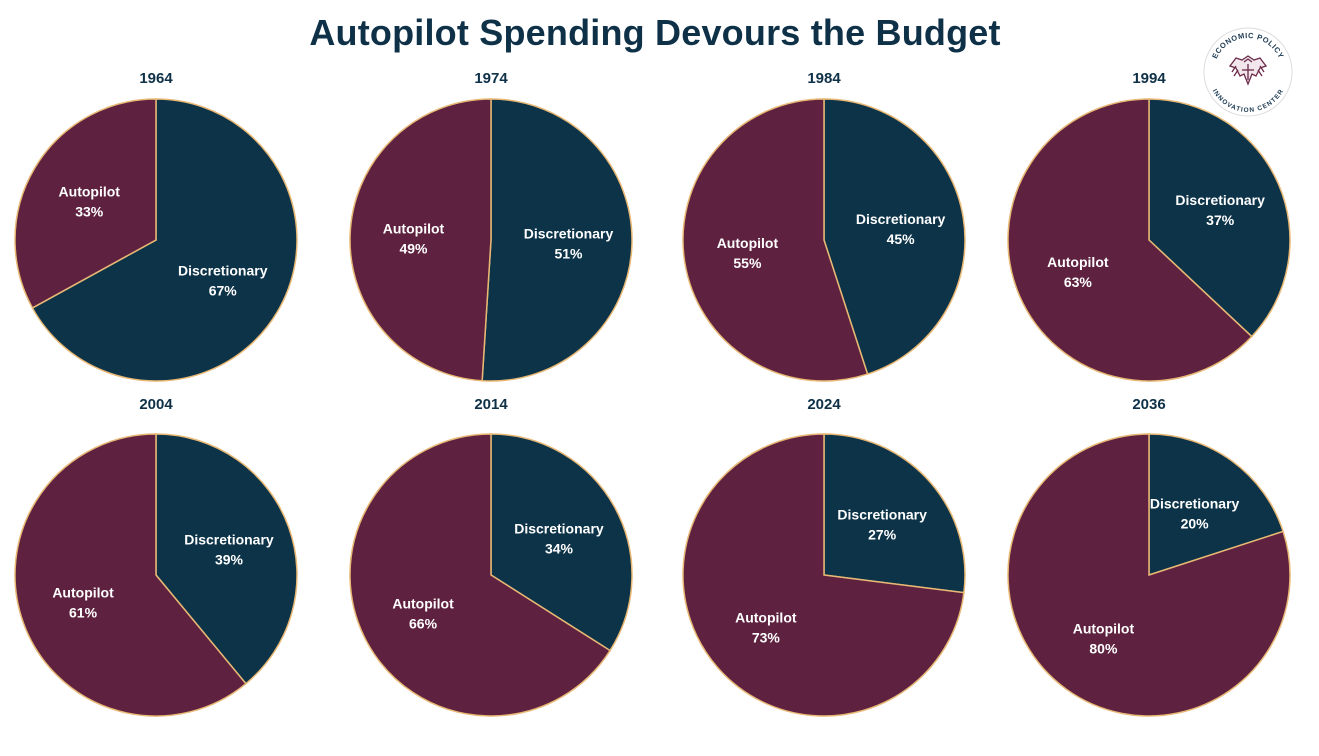  Describe the element at coordinates (156, 78) in the screenshot. I see `pie-year-label: 1964` at that location.